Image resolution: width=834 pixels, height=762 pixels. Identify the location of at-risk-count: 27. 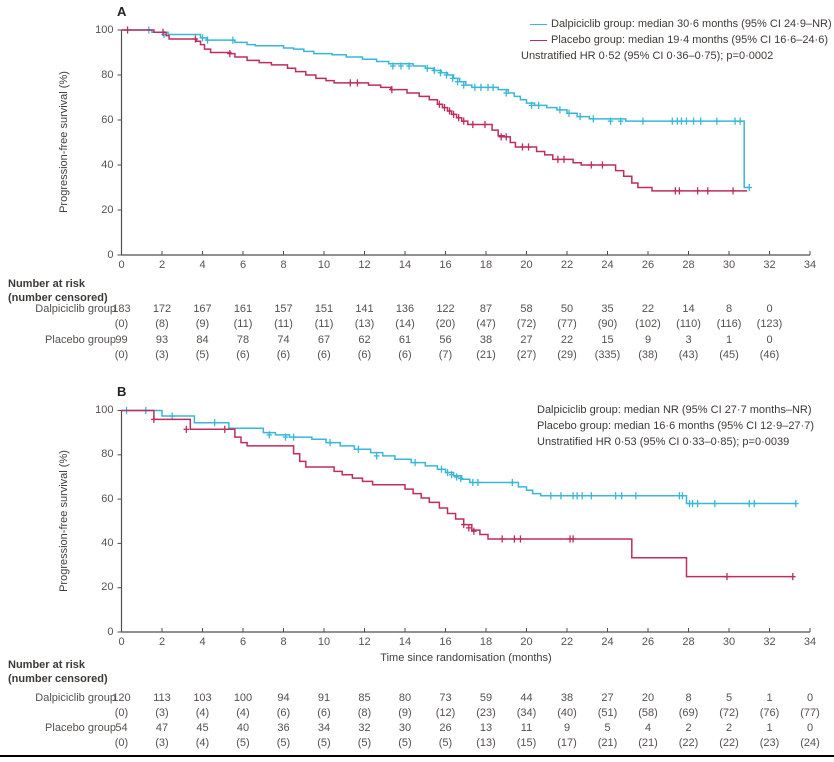
(526, 340).